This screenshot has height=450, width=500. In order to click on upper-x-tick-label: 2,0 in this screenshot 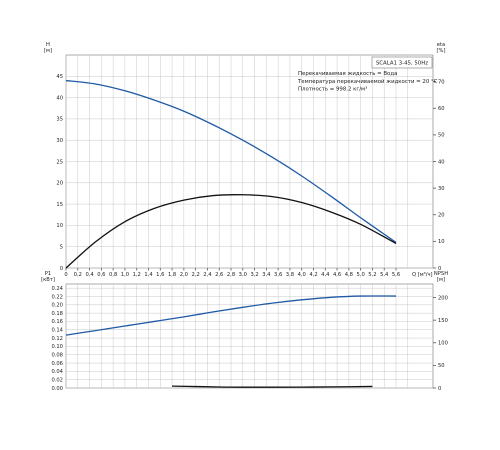, I will do `click(184, 275)`.